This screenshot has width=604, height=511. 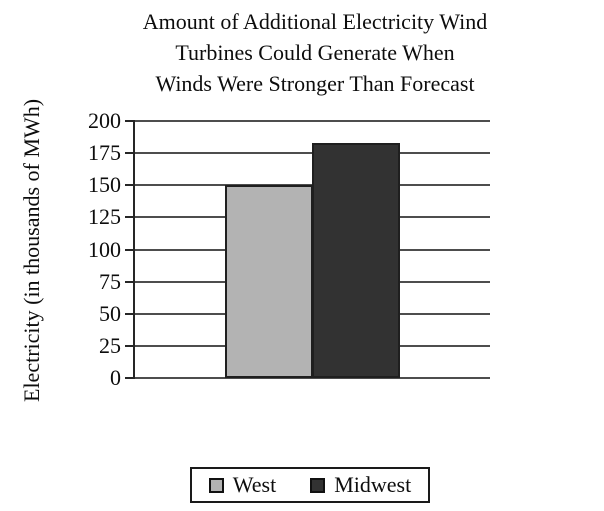 I want to click on legend: West Midwest, so click(x=310, y=485).